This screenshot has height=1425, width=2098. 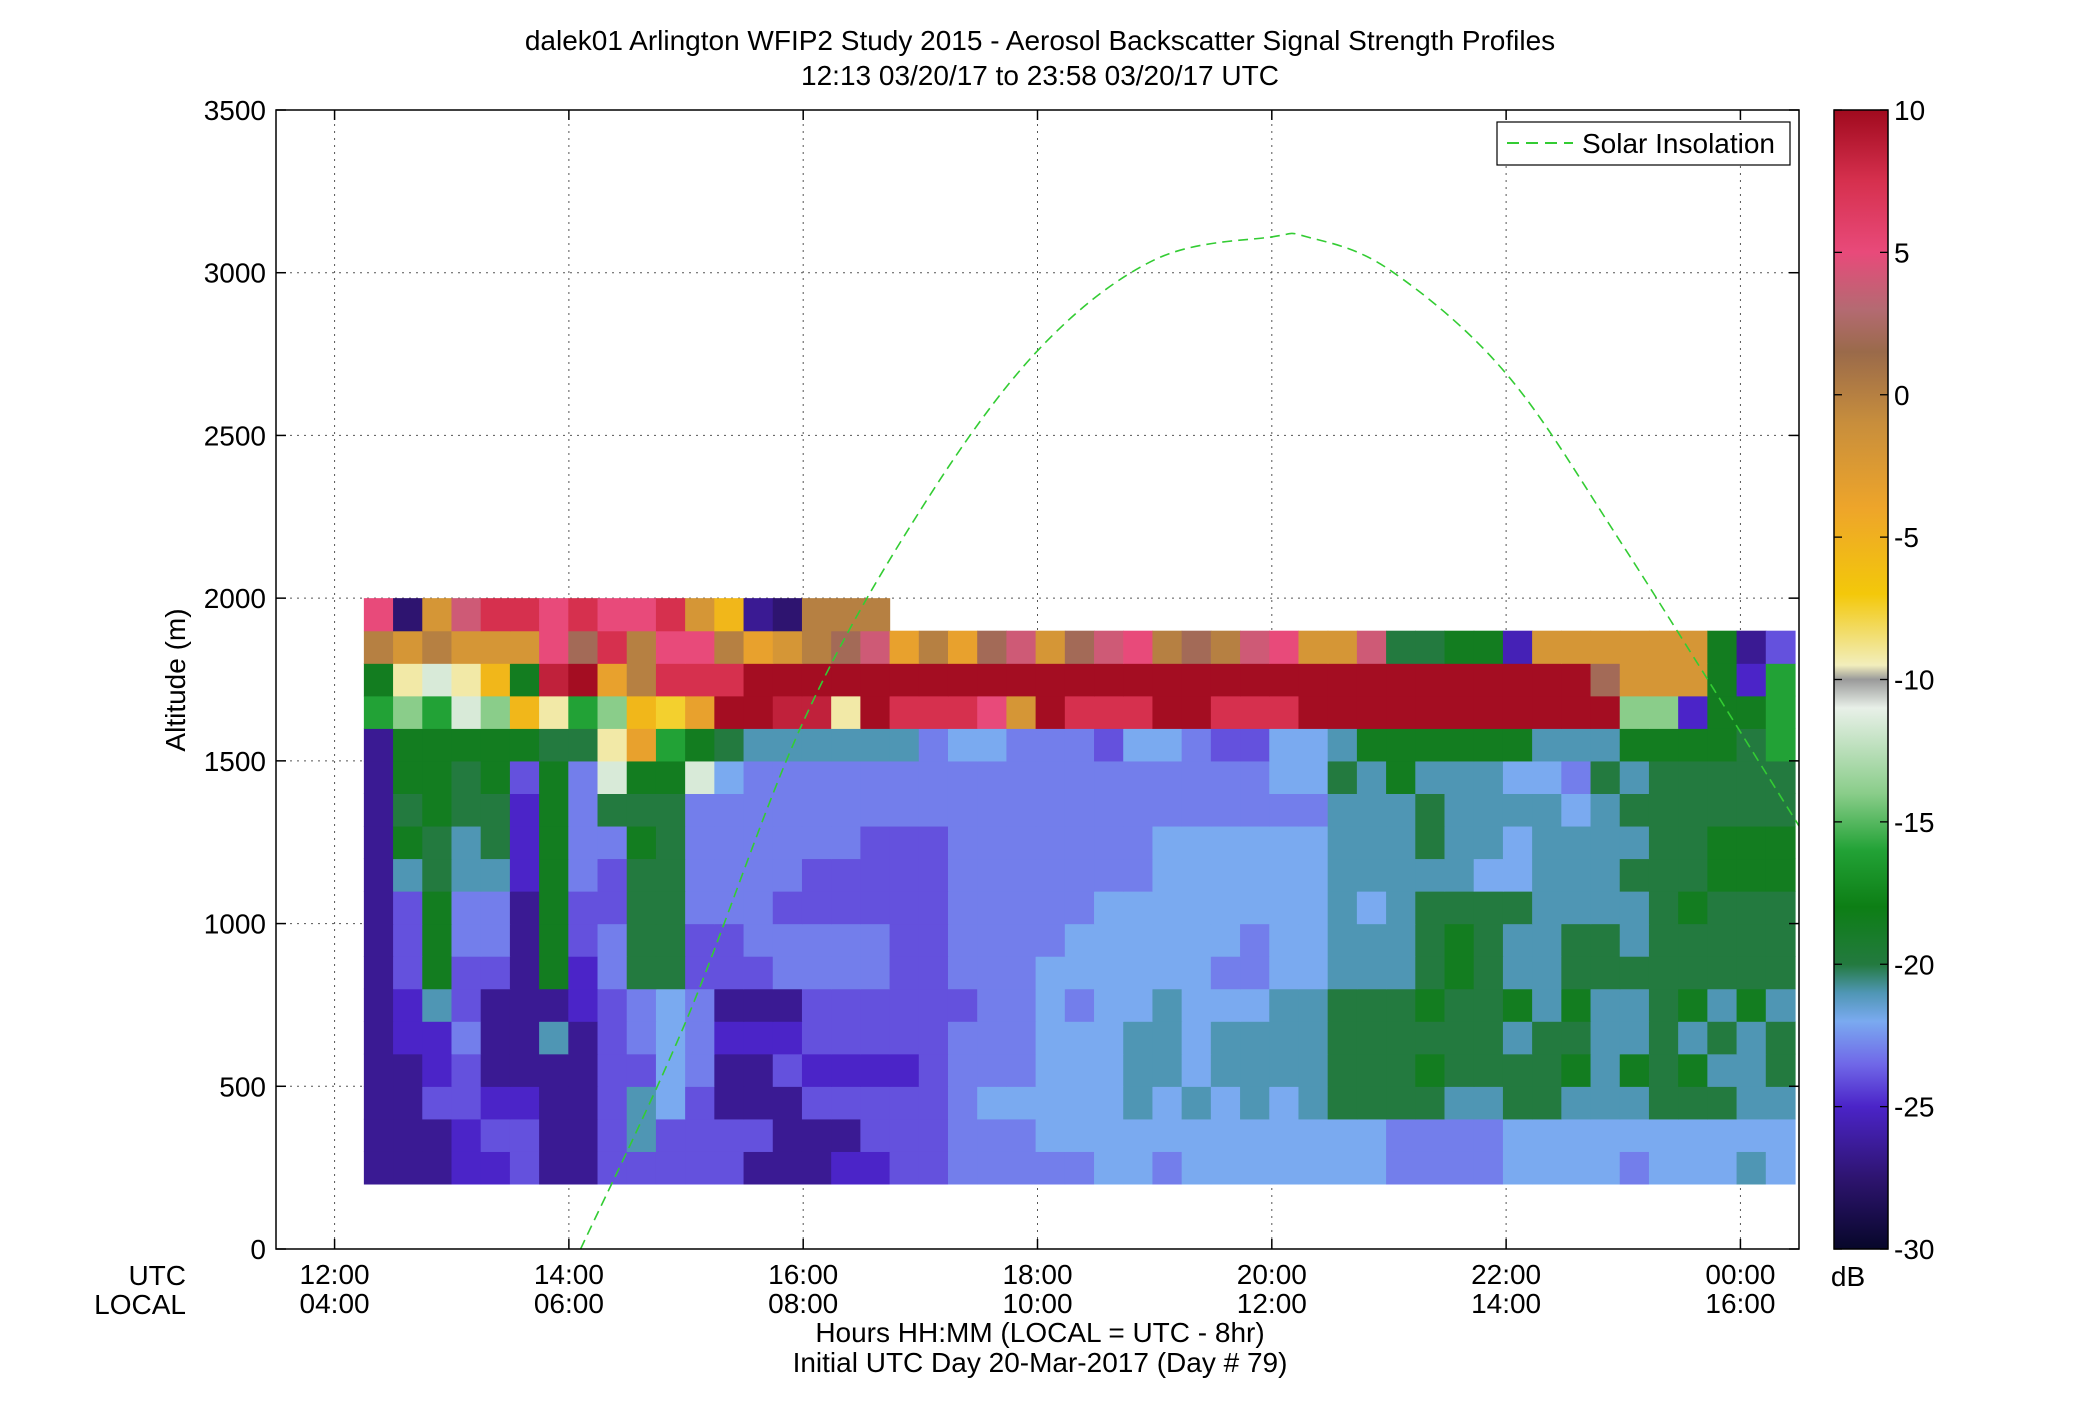 I want to click on x-tick-label-local: 06:00, so click(x=569, y=1303).